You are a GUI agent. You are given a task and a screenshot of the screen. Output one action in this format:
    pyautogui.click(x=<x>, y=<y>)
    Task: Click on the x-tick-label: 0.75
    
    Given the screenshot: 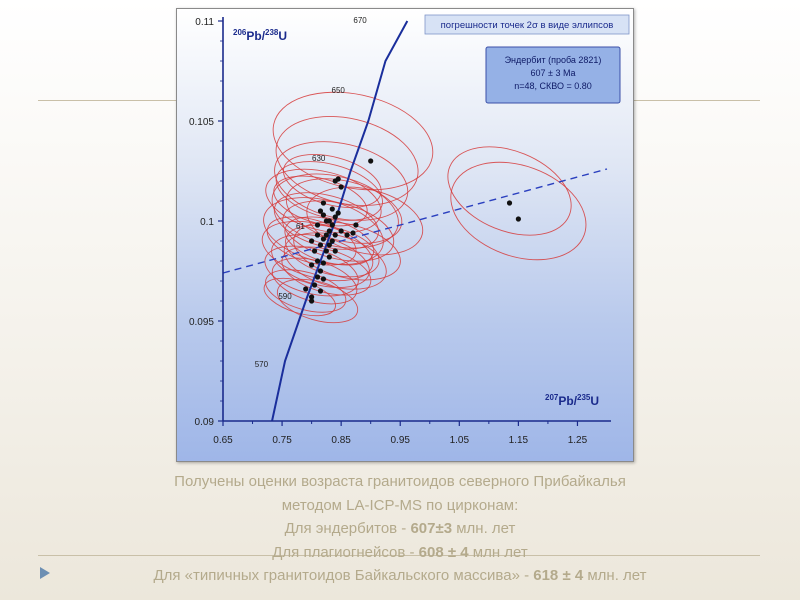 What is the action you would take?
    pyautogui.click(x=282, y=440)
    